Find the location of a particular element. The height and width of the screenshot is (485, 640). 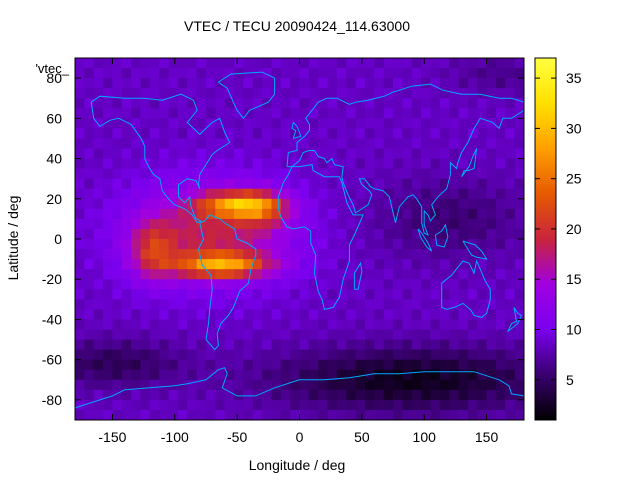

x-tick-label: -100 is located at coordinates (175, 437).